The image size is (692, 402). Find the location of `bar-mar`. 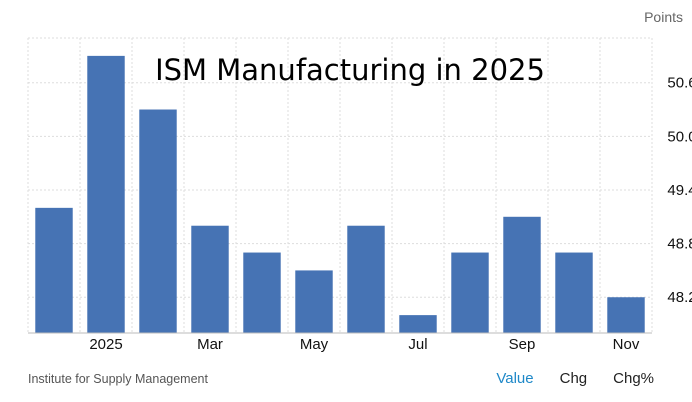

bar-mar is located at coordinates (210, 279).